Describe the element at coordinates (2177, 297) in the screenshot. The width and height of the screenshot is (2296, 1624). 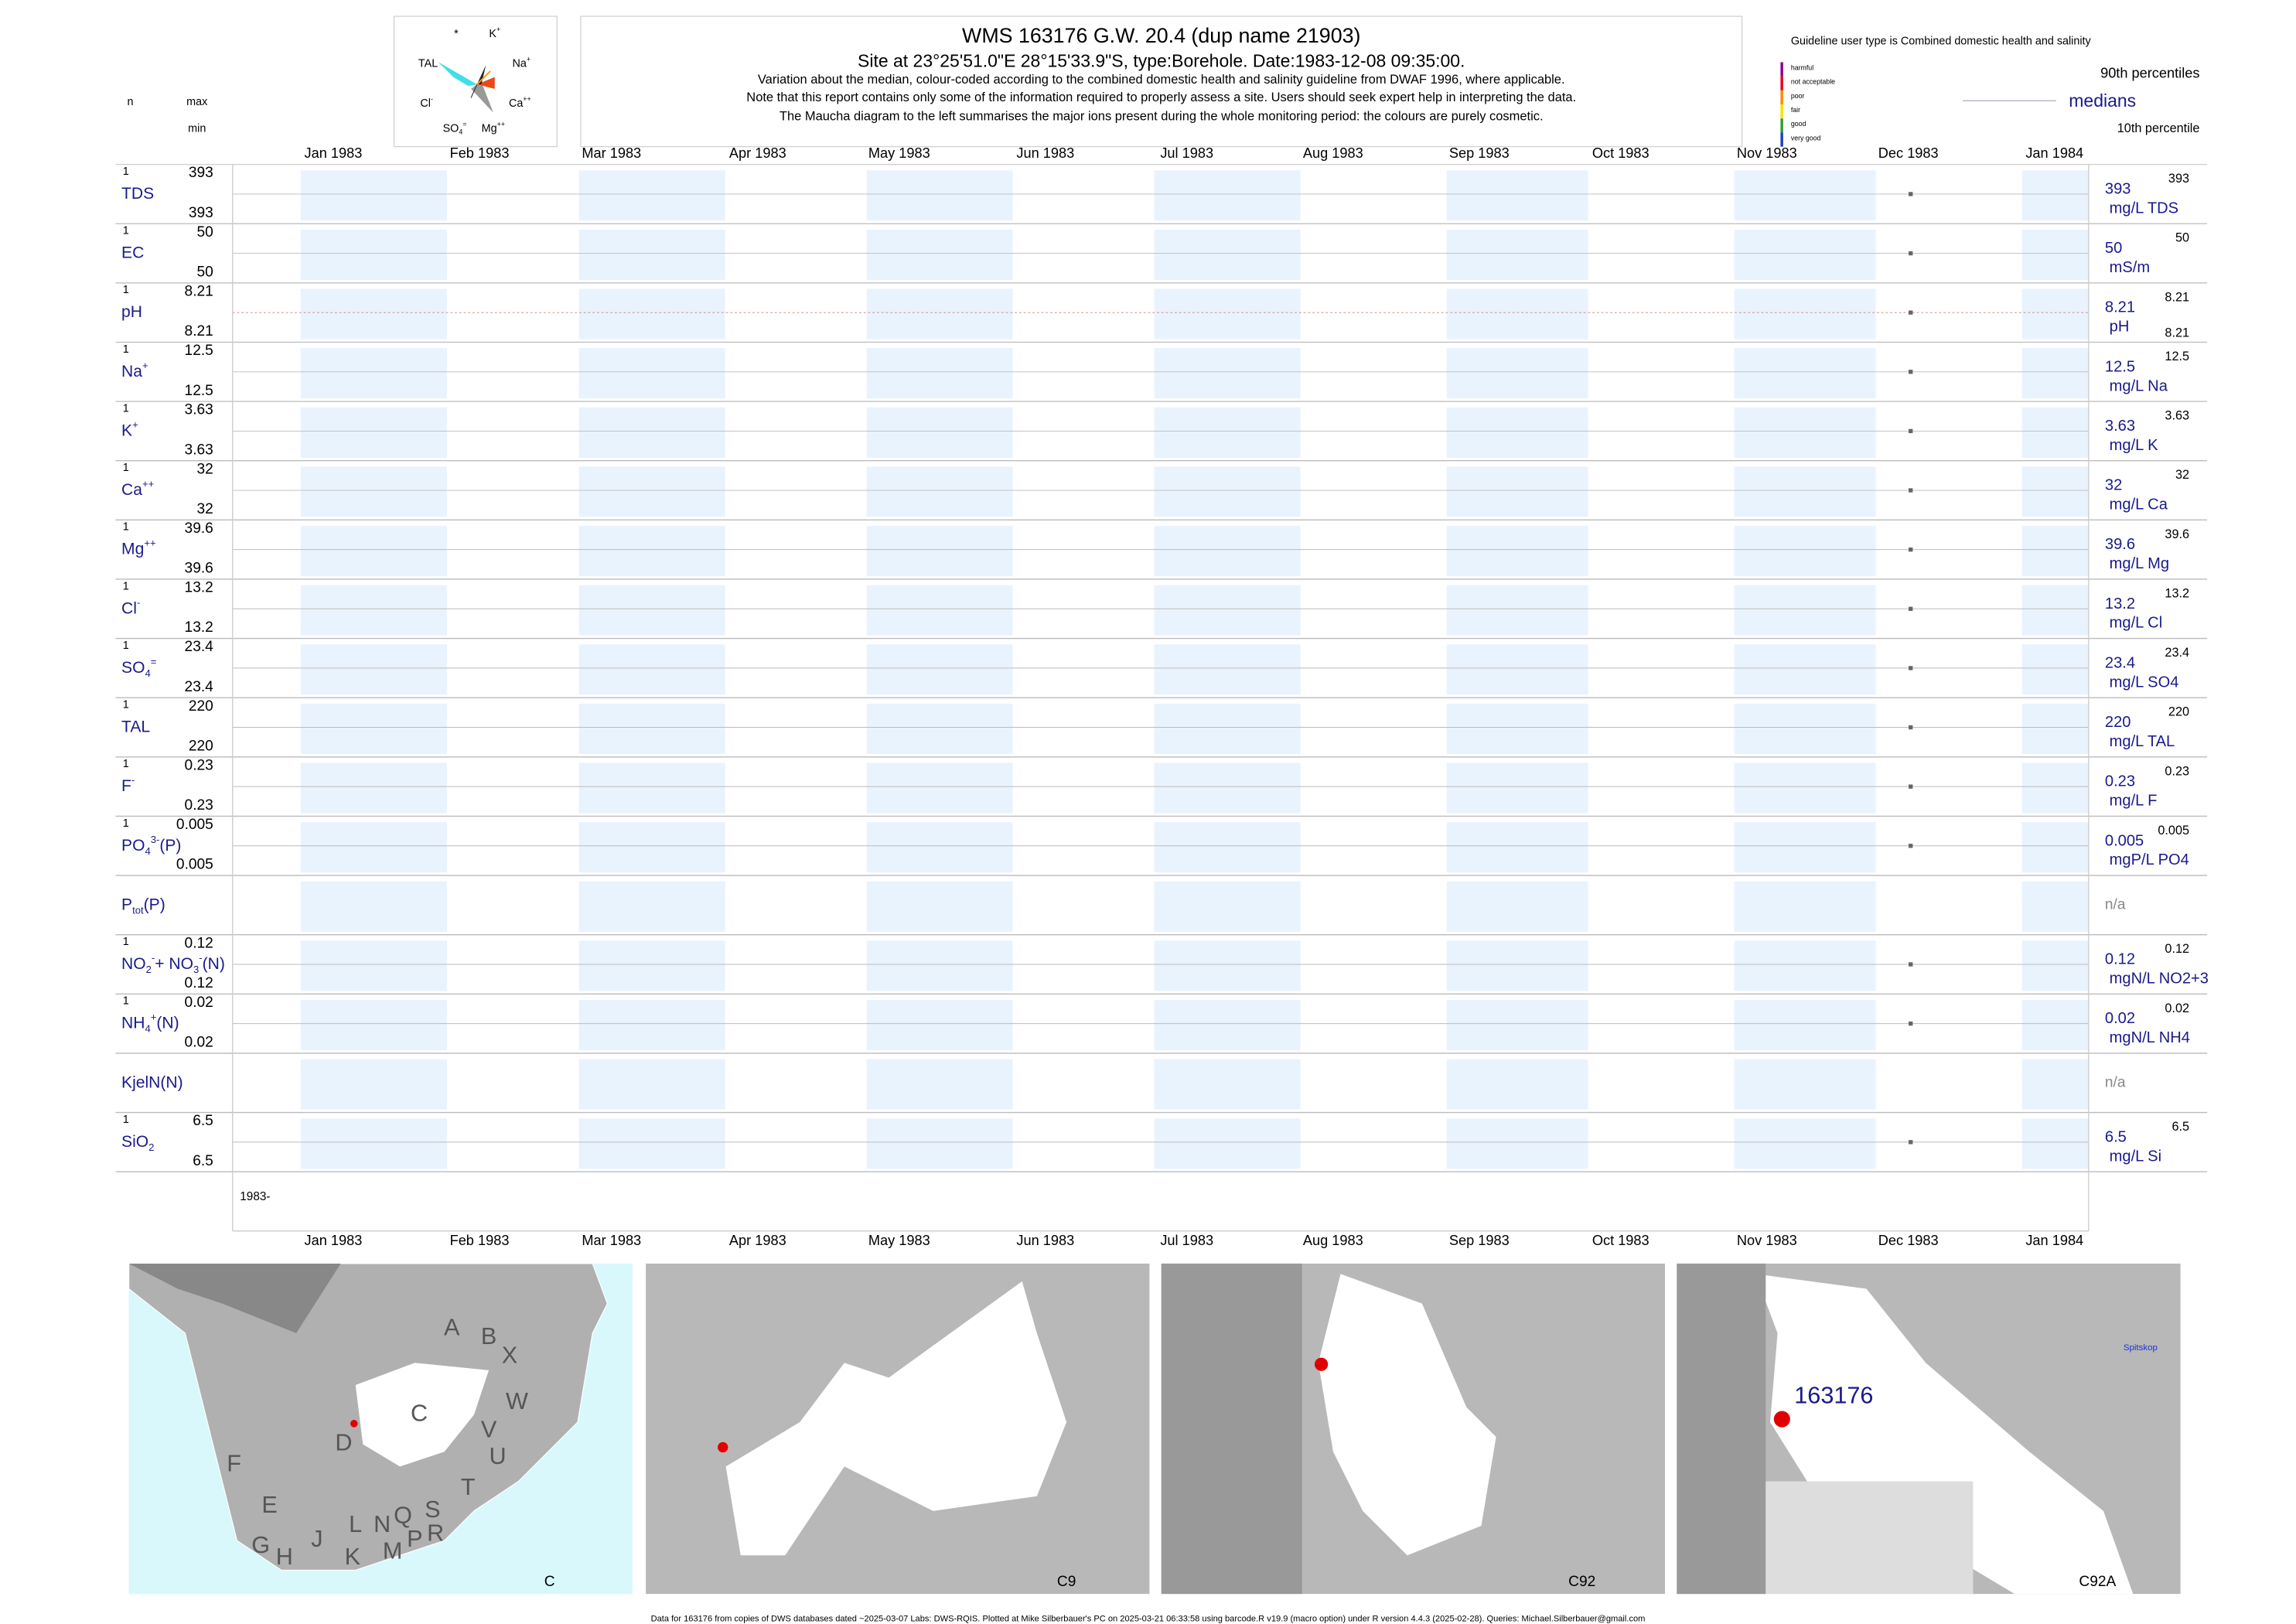
I see `p90-value: 8.21` at that location.